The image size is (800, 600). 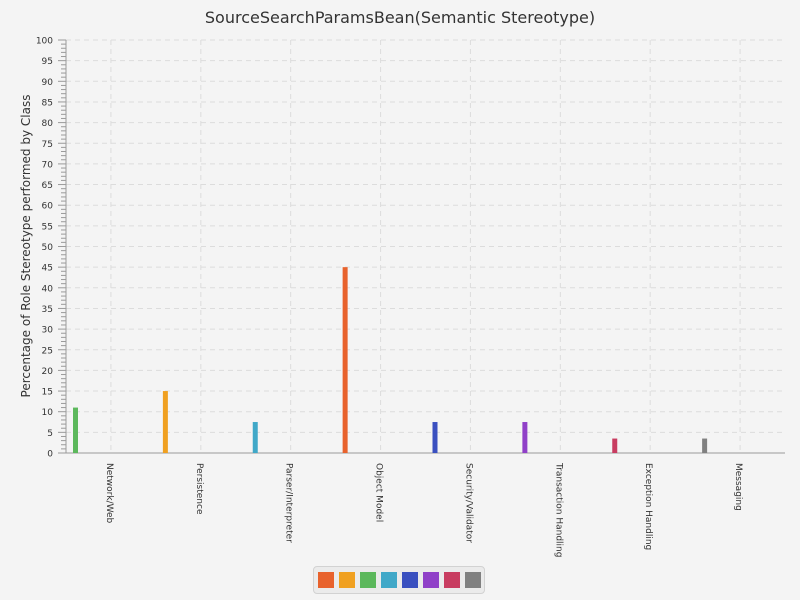 What do you see at coordinates (199, 489) in the screenshot?
I see `x-tick-label: Persistence` at bounding box center [199, 489].